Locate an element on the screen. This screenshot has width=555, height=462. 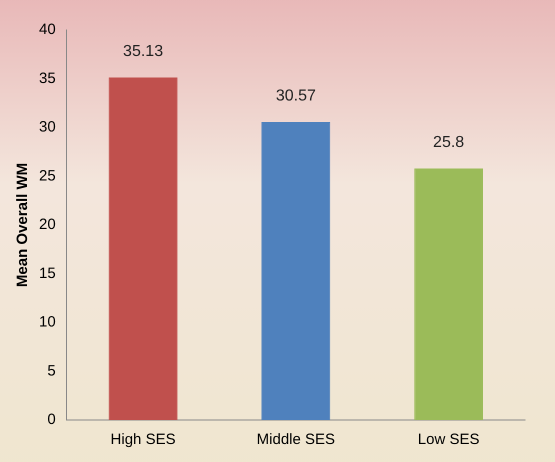
y-tick-label: 15 is located at coordinates (47, 273).